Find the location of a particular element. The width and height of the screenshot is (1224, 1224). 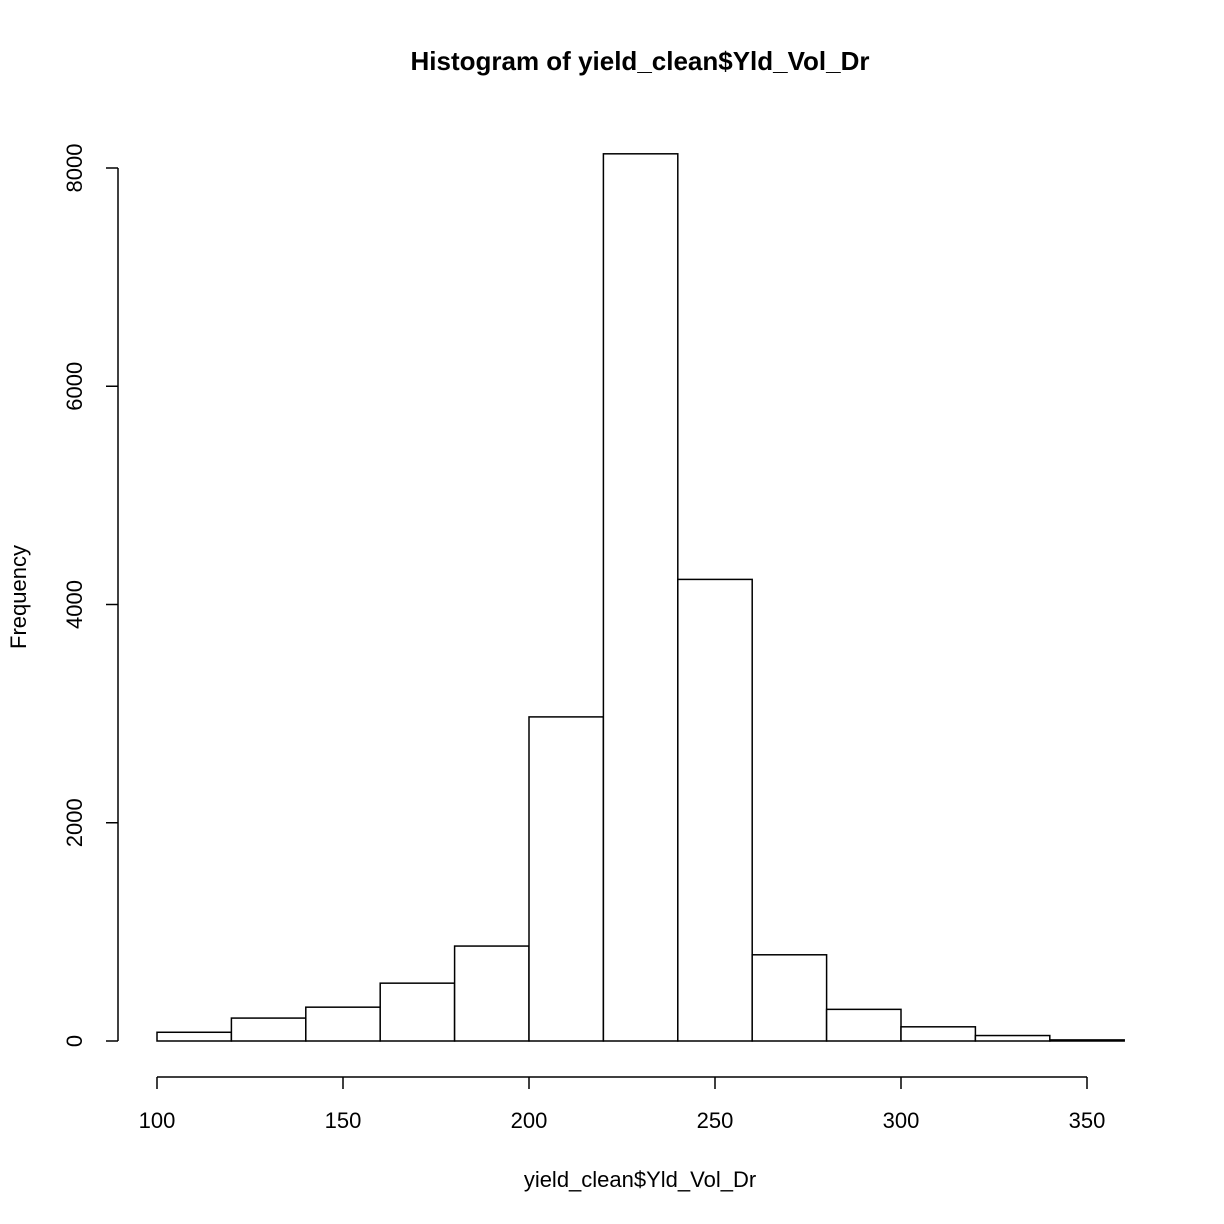

y-tick-label: 6000 is located at coordinates (74, 386).